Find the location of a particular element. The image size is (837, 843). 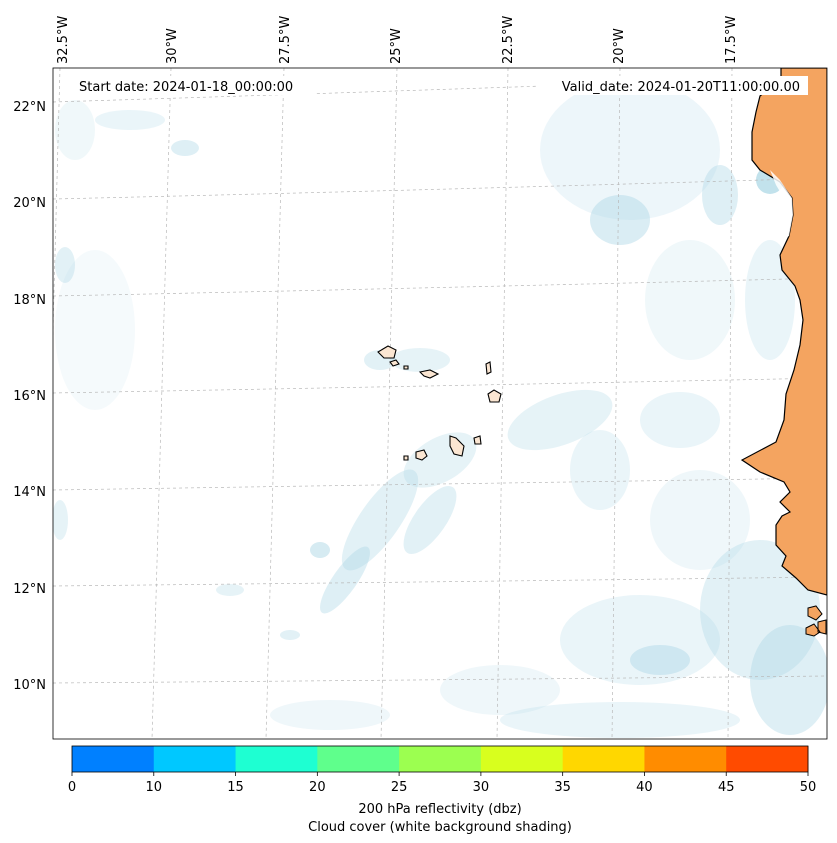

latitude-label: 16°N is located at coordinates (29, 396).